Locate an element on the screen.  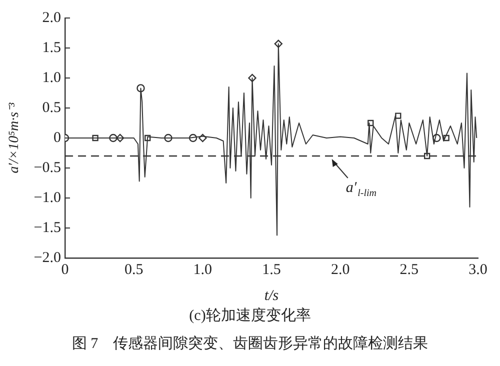
caption: 图 7 传感器间隙突变、齿圈齿形异常的故障检测结果 is located at coordinates (250, 343).